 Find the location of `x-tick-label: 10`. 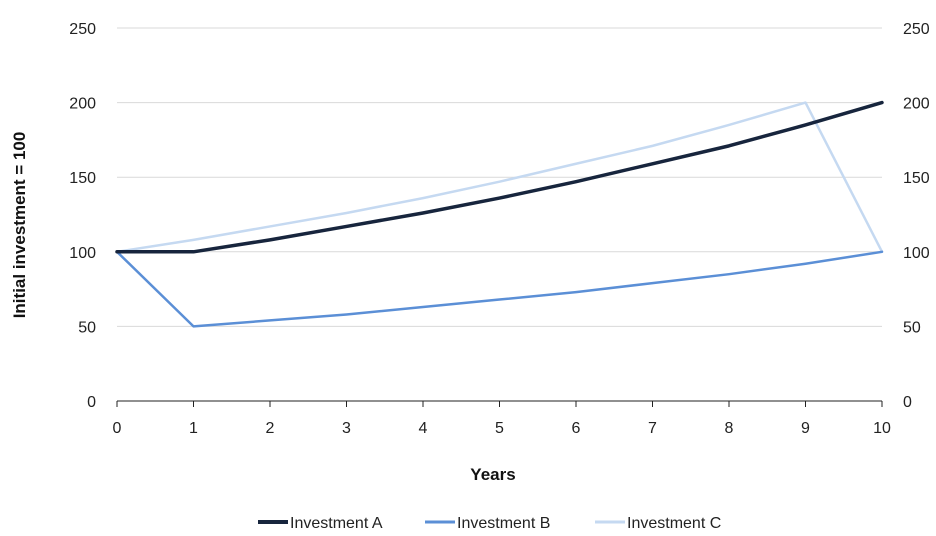

x-tick-label: 10 is located at coordinates (882, 428).